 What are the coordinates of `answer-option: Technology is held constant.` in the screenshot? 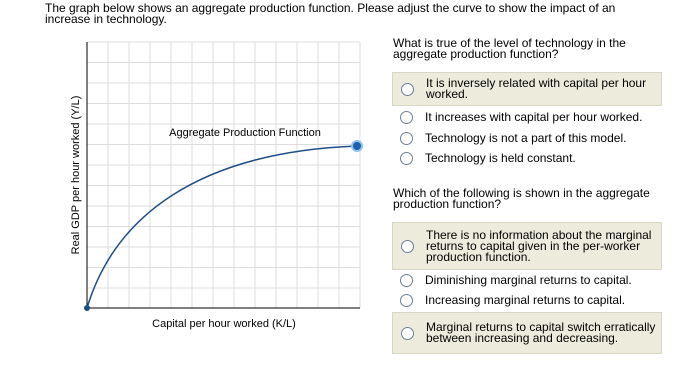 It's located at (527, 158).